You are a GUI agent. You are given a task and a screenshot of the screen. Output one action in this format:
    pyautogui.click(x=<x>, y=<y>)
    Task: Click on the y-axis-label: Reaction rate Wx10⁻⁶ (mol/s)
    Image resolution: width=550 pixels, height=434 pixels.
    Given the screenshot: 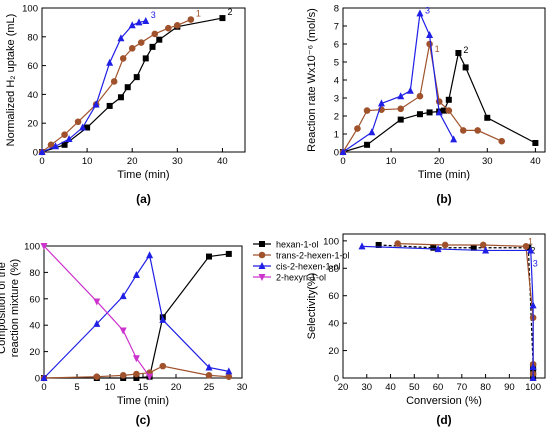 What is the action you would take?
    pyautogui.click(x=312, y=80)
    